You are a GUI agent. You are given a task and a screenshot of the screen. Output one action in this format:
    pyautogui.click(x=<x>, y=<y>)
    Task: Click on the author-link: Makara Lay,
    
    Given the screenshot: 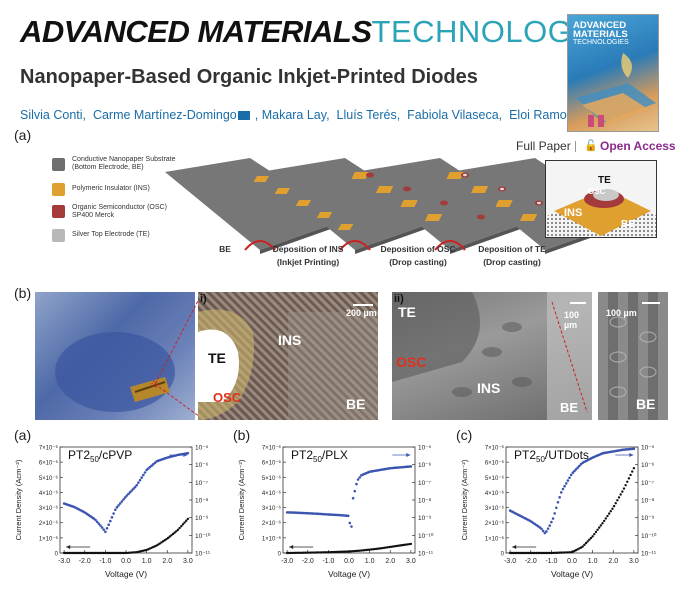 What is the action you would take?
    pyautogui.click(x=295, y=115)
    